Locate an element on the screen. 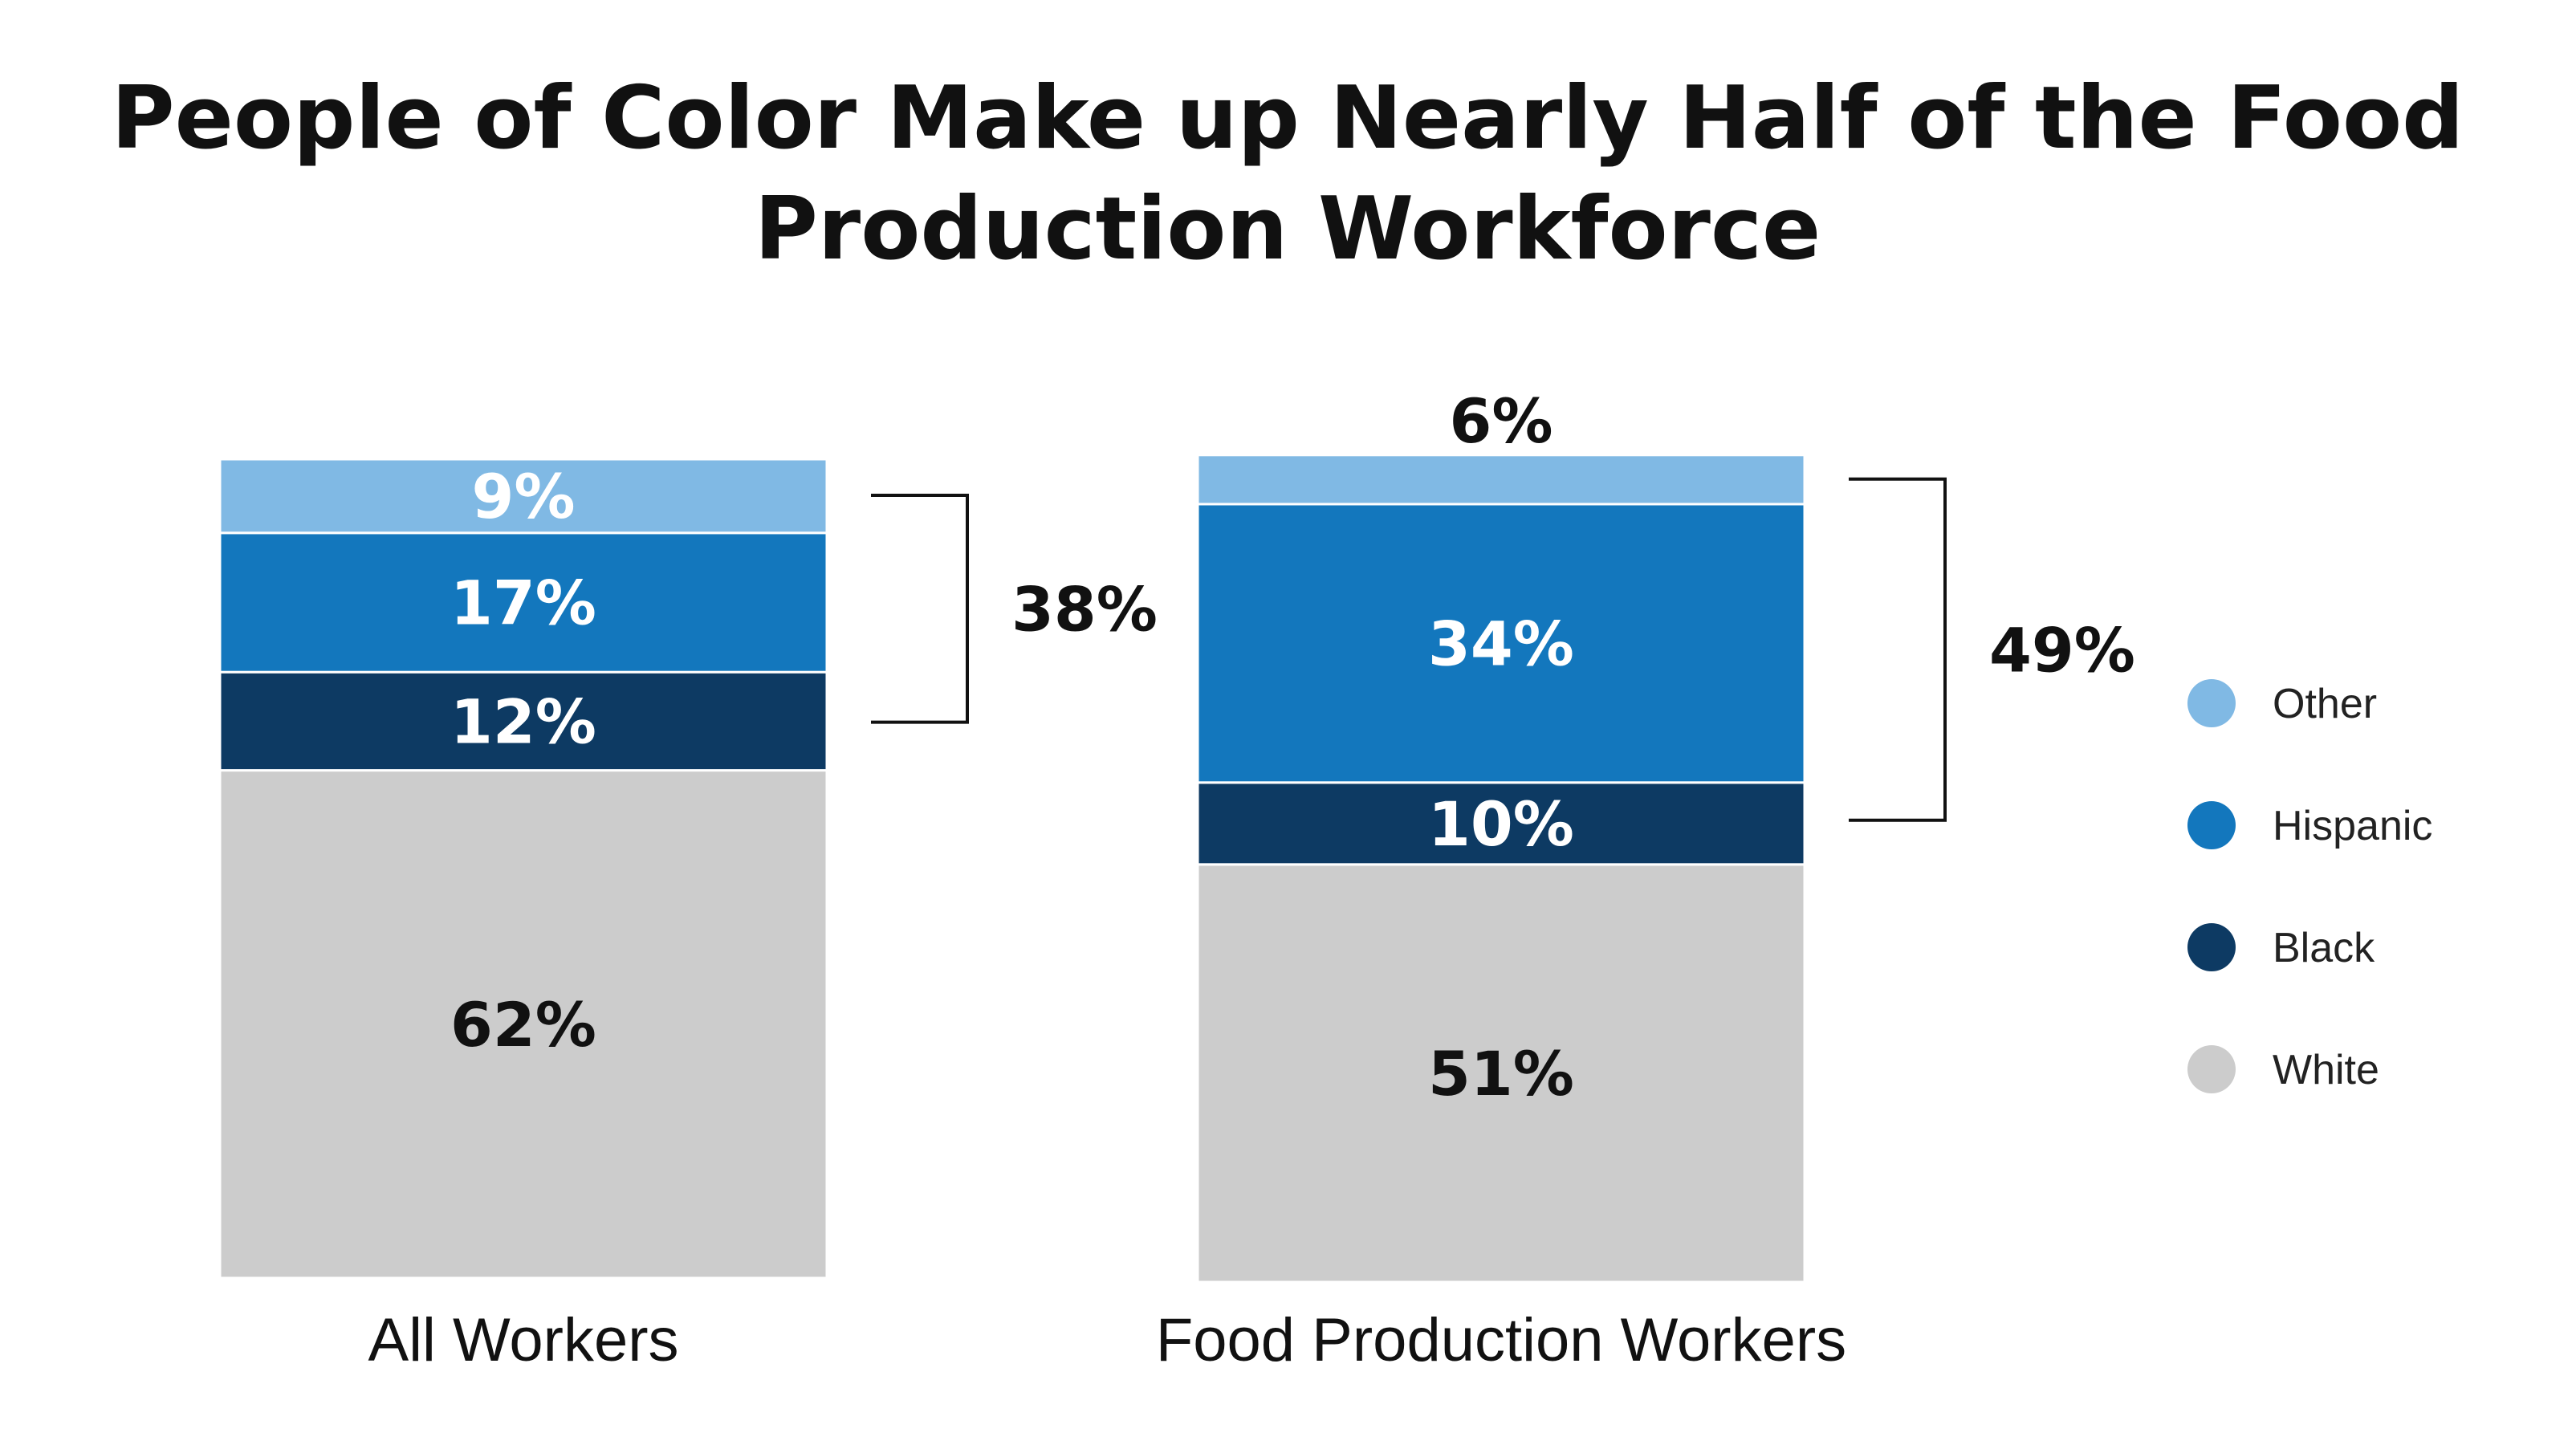  data-label-food-production-workers-hispanic: 34% is located at coordinates (1501, 643).